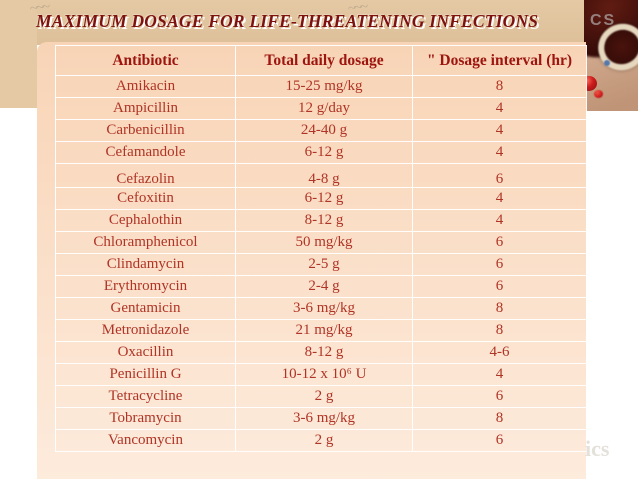 The image size is (638, 479). I want to click on table-row: Gentamicin 3-6 mg/kg 8, so click(321, 308).